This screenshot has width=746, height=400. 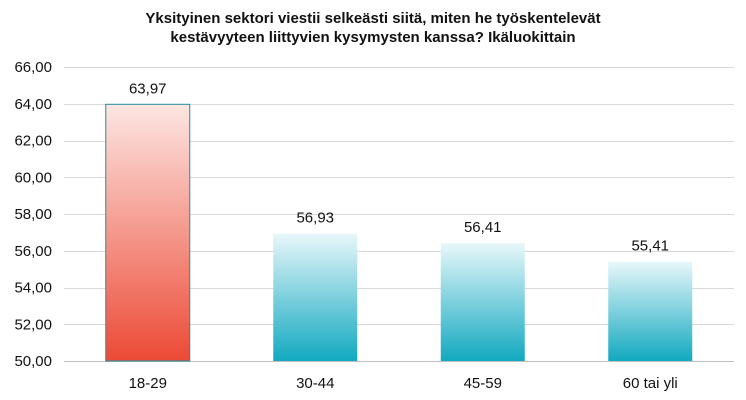 I want to click on y-tick-label: 56,00, so click(x=33, y=251).